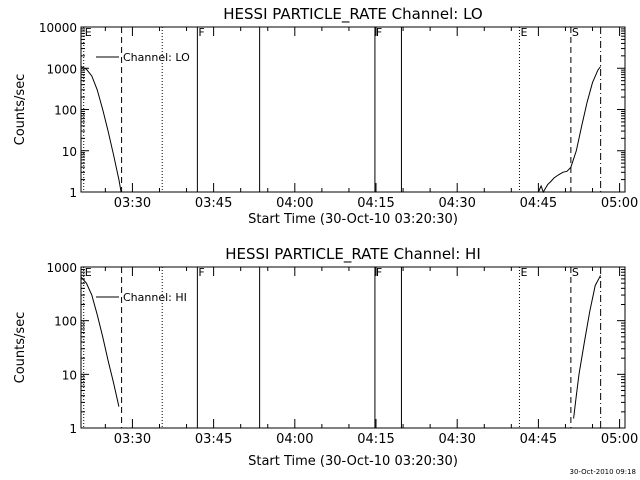 This screenshot has height=480, width=640. What do you see at coordinates (603, 472) in the screenshot?
I see `footer-timestamp: 30-Oct-2010 09:18` at bounding box center [603, 472].